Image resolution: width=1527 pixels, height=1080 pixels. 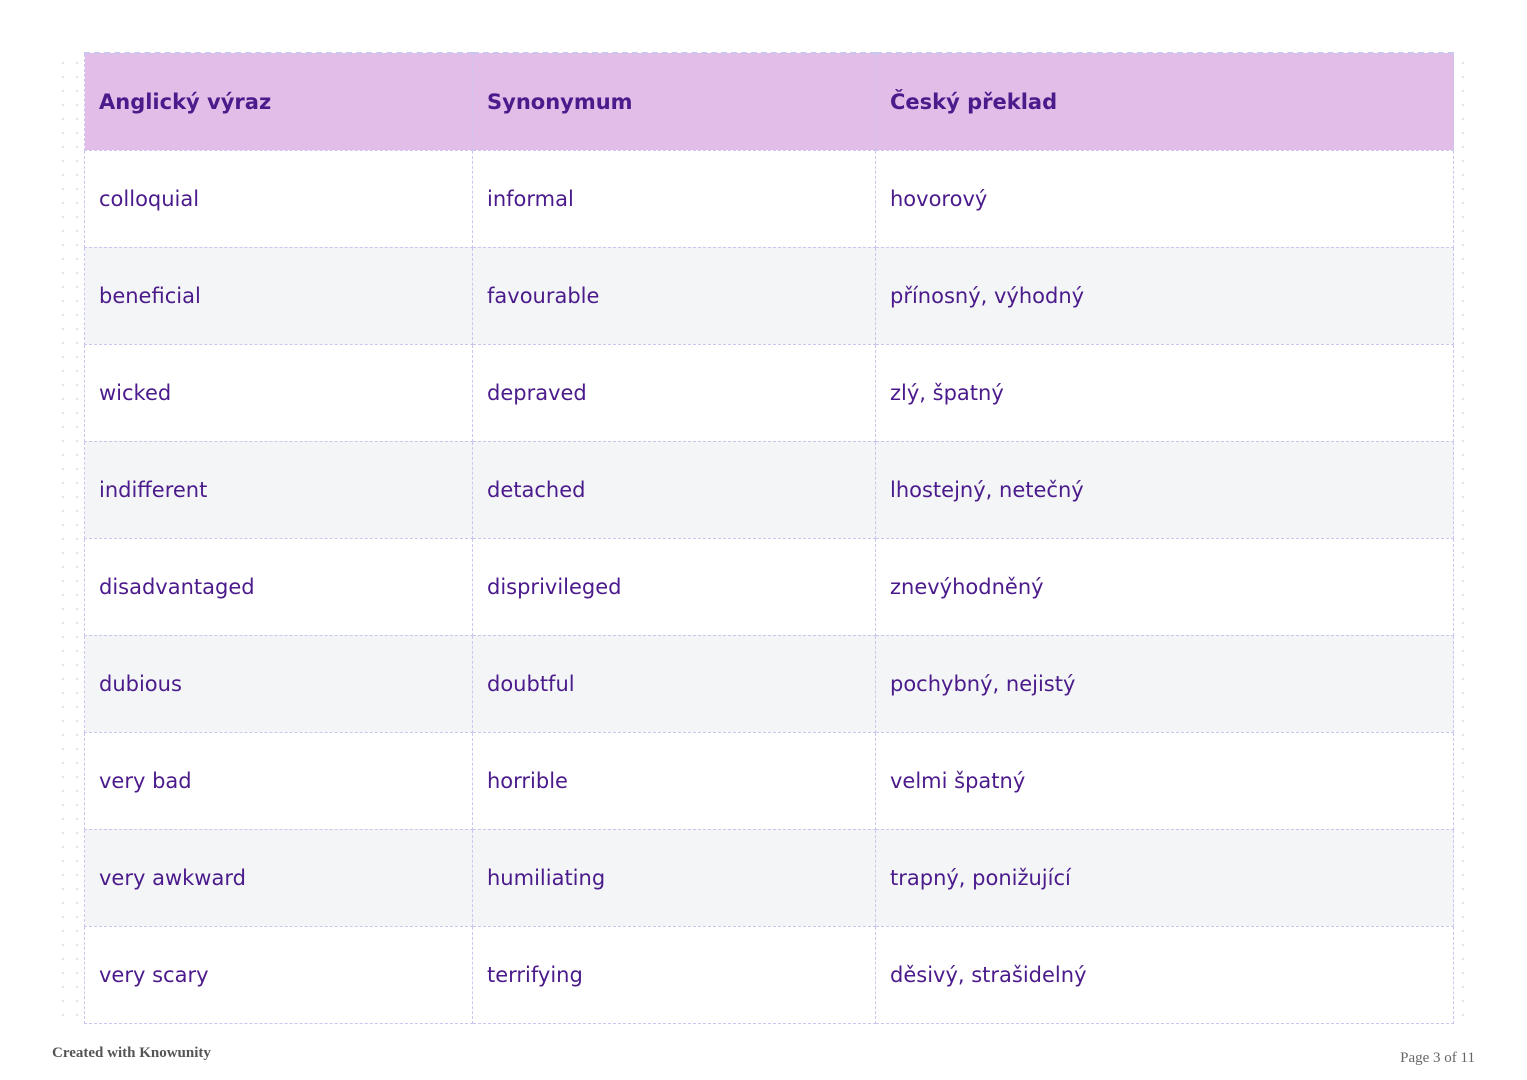 I want to click on cell-czech-translation: trapný, ponižující, so click(x=1164, y=877).